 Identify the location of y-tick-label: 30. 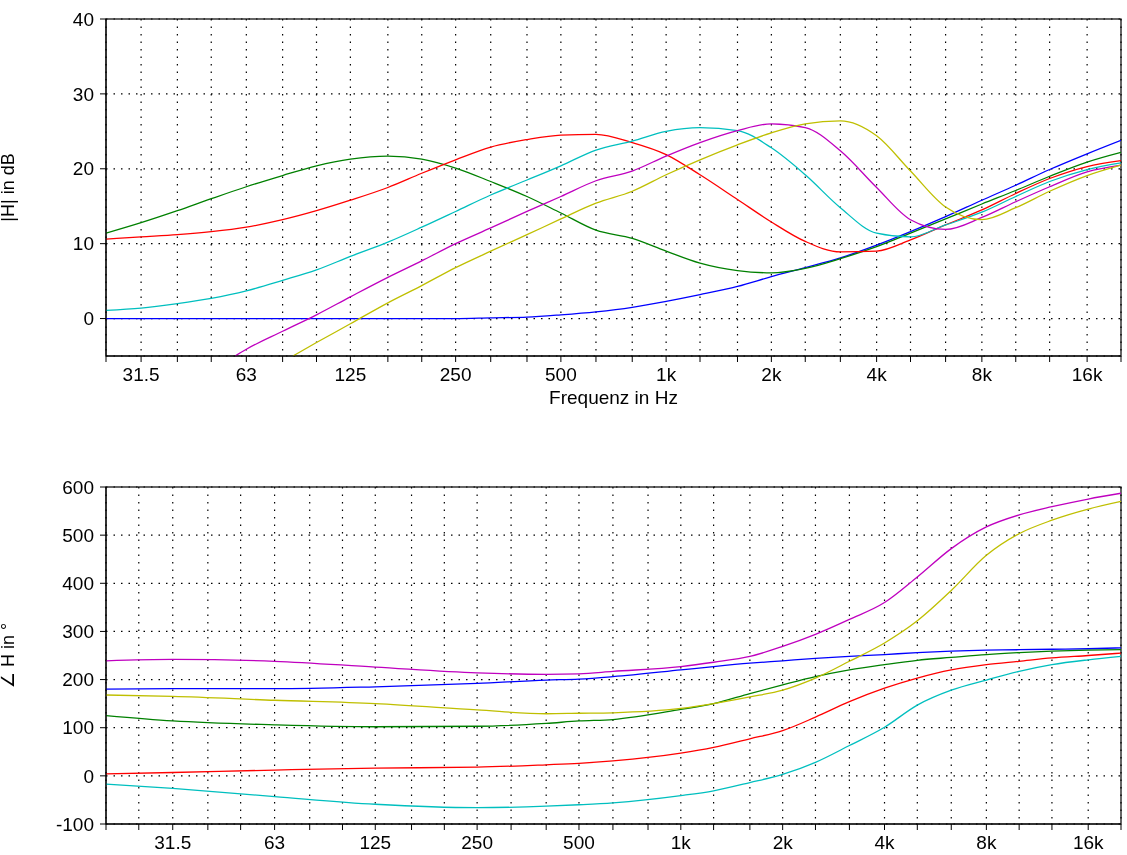
(83, 94).